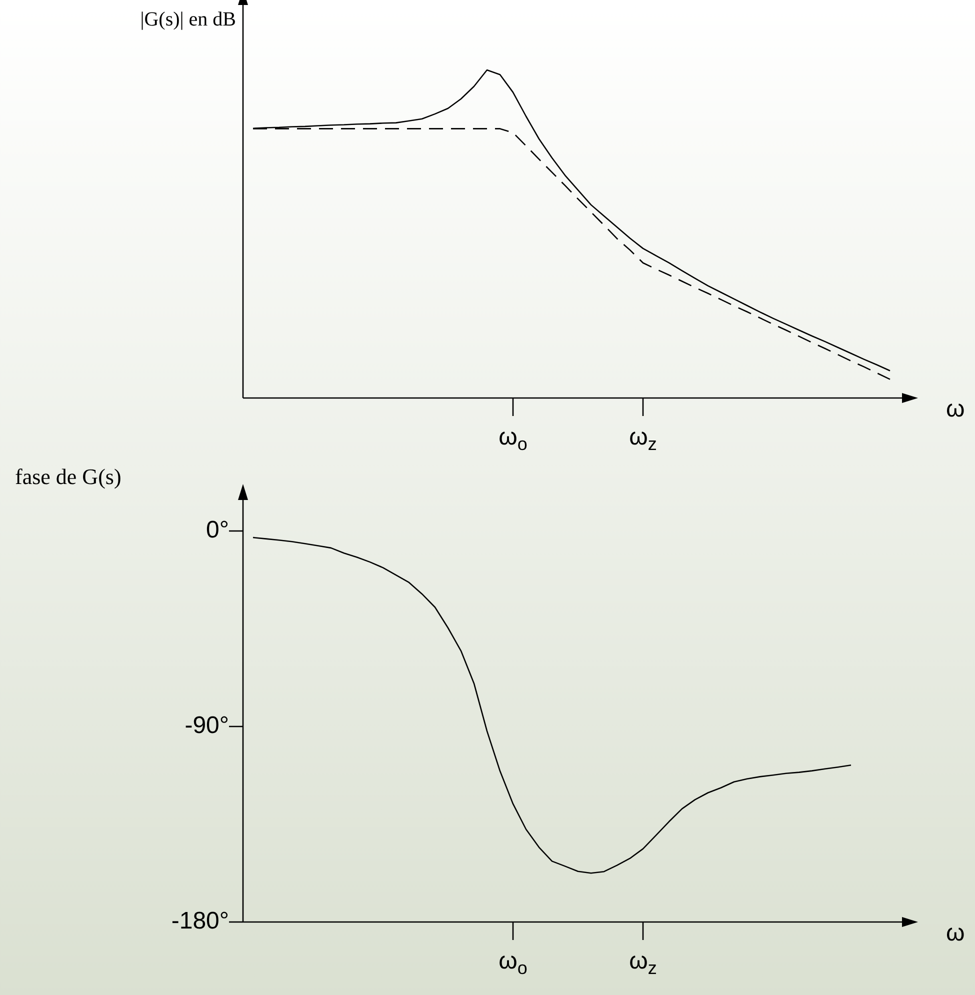 This screenshot has width=975, height=995. Describe the element at coordinates (217, 530) in the screenshot. I see `y-tick-label: 0°` at that location.